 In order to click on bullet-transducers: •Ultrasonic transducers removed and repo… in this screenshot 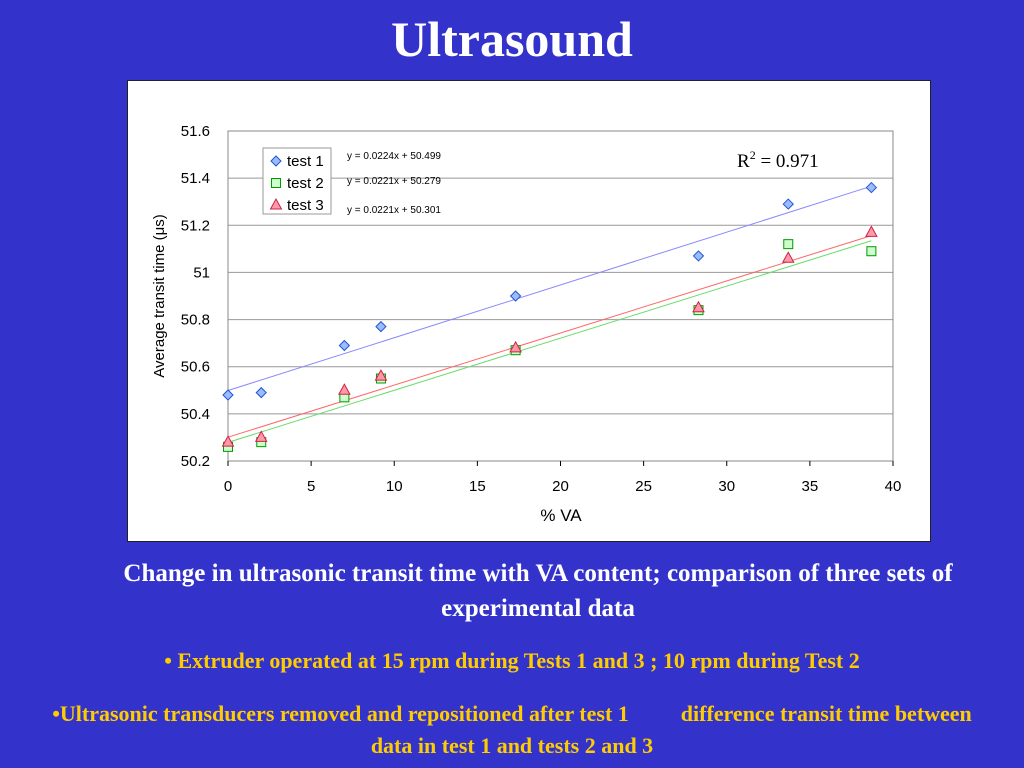, I will do `click(512, 730)`.